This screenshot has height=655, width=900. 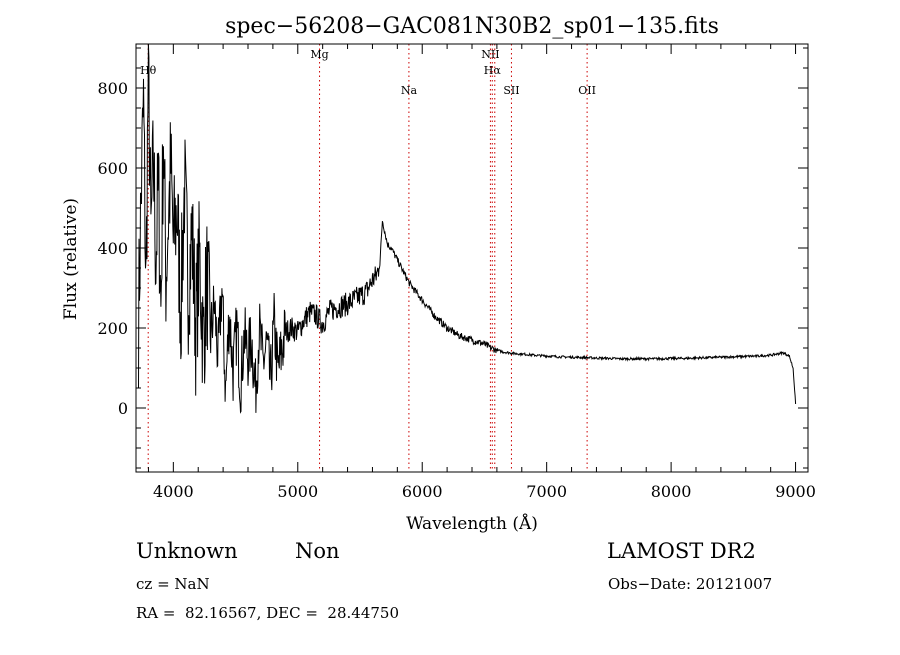 I want to click on line-label-3: NII, so click(x=490, y=54).